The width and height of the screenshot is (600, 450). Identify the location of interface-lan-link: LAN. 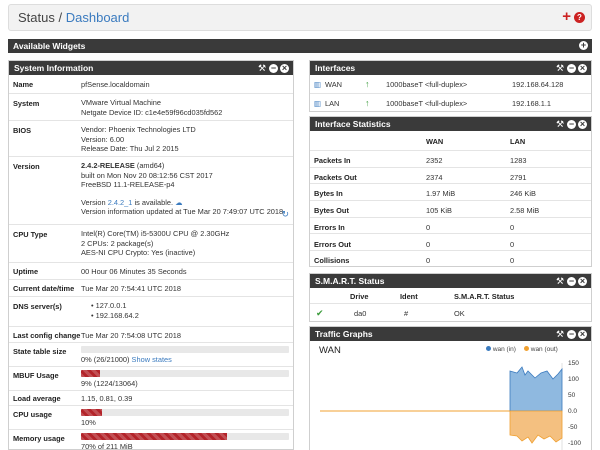
(332, 103).